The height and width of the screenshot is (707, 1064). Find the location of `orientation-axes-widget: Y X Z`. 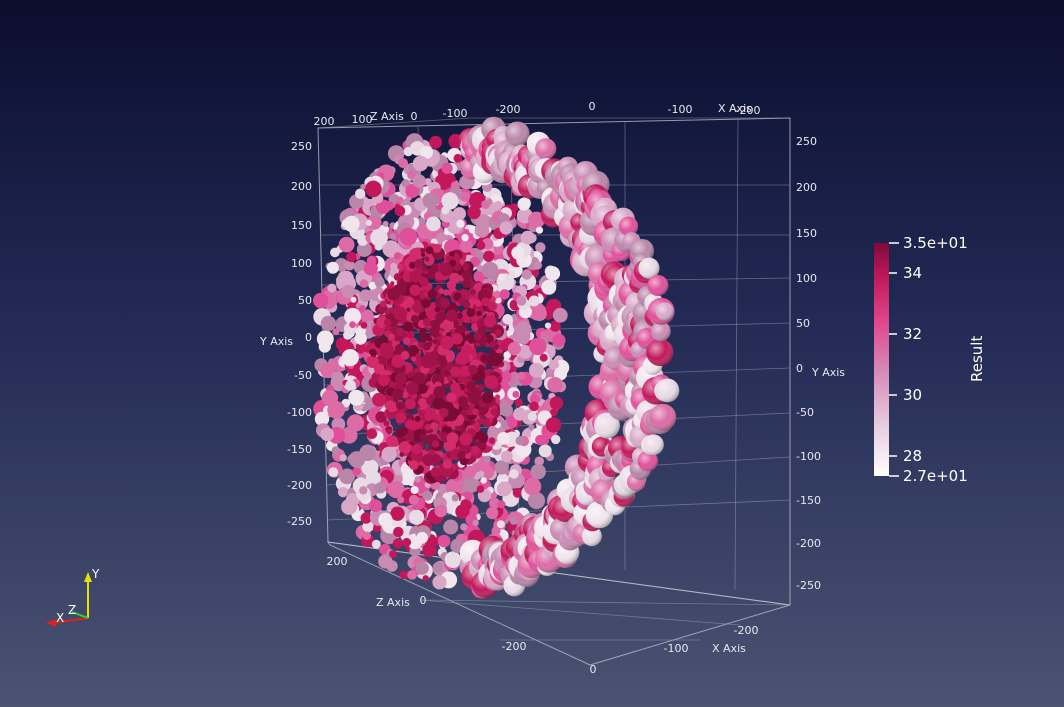

orientation-axes-widget: Y X Z is located at coordinates (73, 597).